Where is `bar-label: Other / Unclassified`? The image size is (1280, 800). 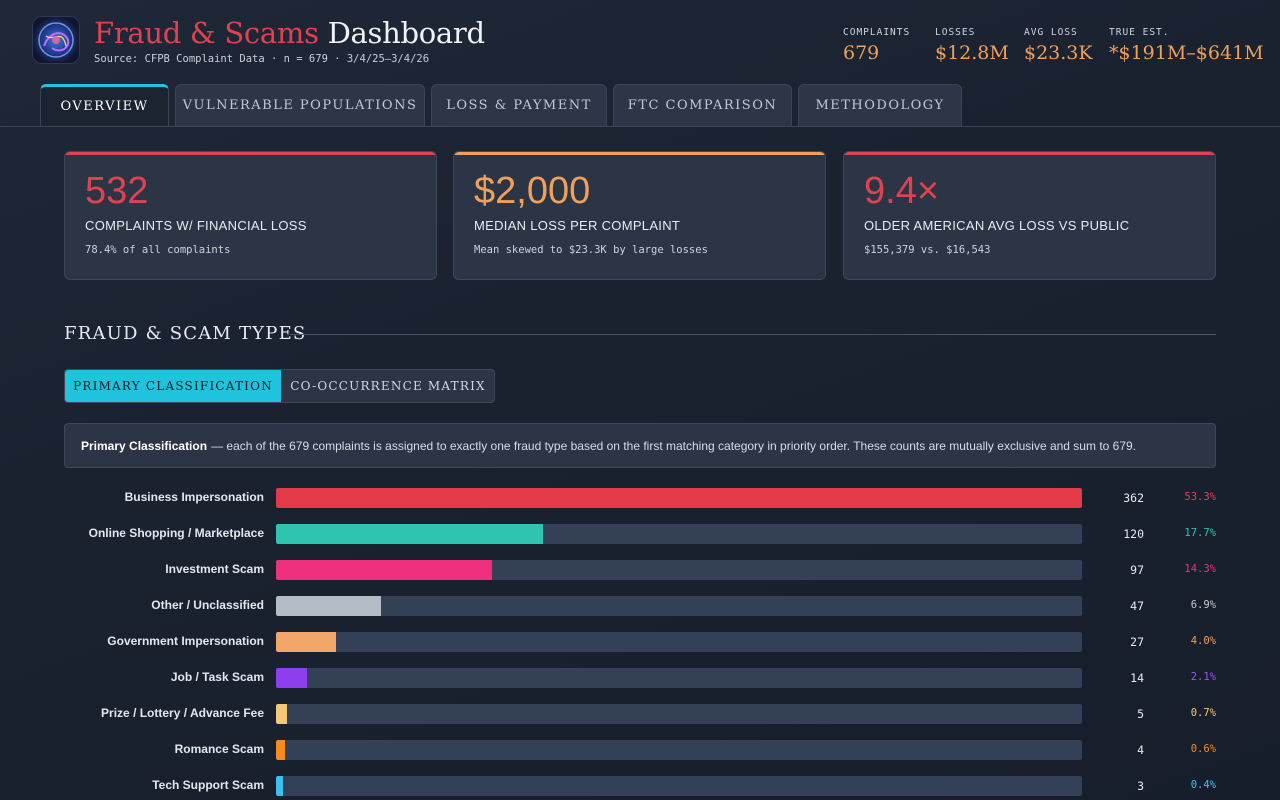 bar-label: Other / Unclassified is located at coordinates (207, 605).